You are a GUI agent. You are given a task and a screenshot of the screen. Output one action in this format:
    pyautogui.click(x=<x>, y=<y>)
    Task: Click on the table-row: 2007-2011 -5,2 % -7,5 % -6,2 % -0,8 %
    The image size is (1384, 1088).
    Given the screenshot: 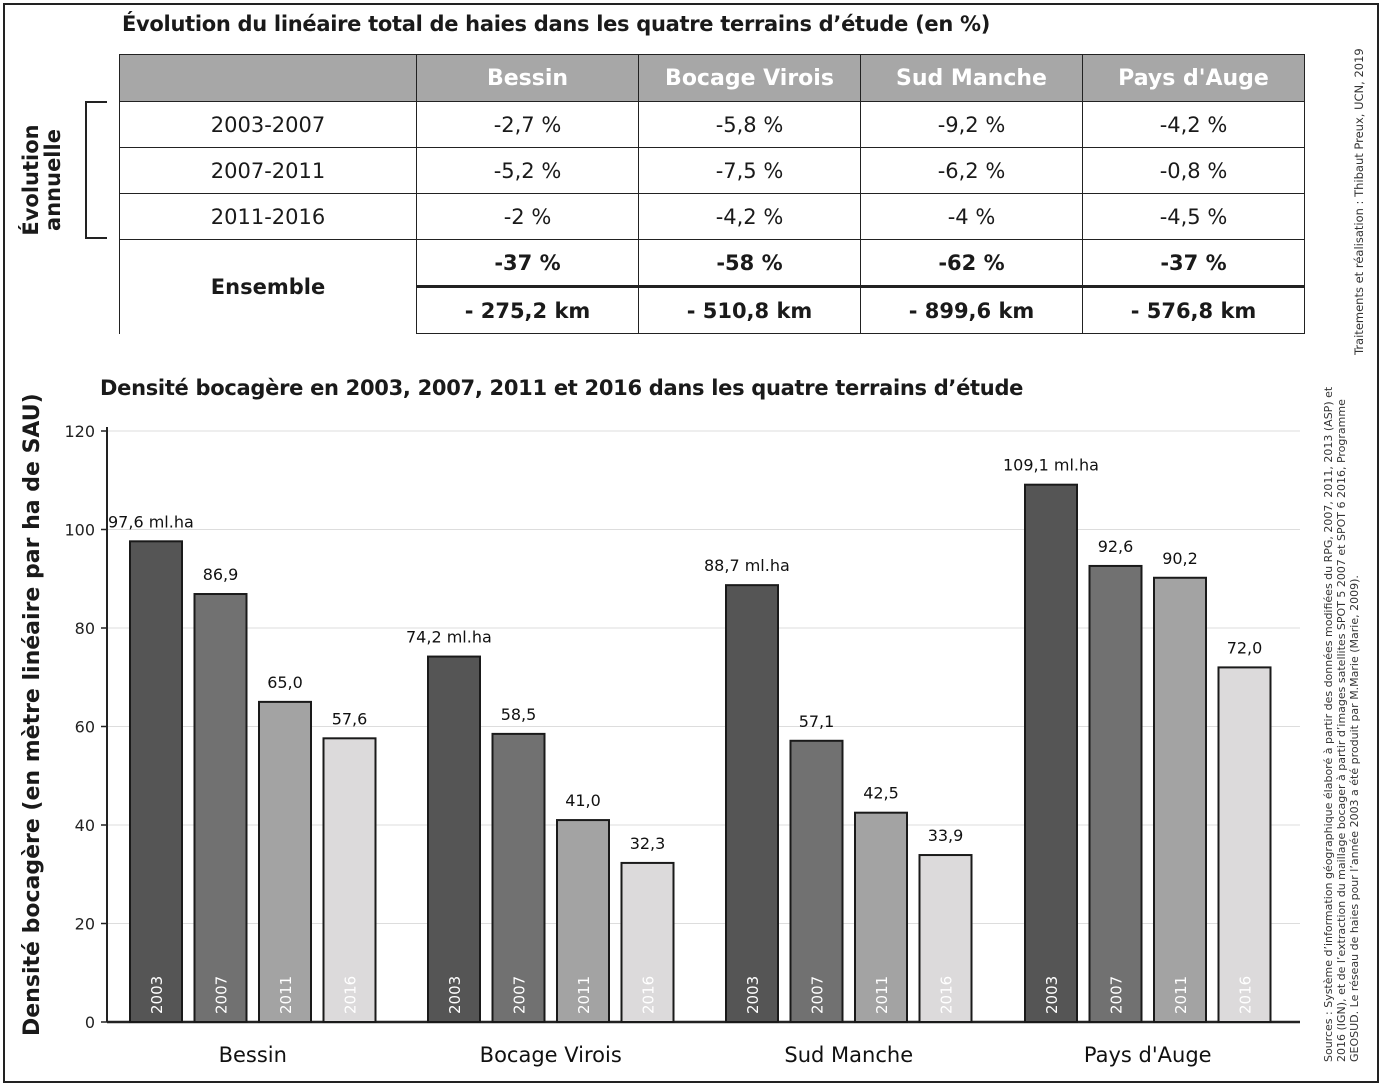 What is the action you would take?
    pyautogui.click(x=712, y=170)
    